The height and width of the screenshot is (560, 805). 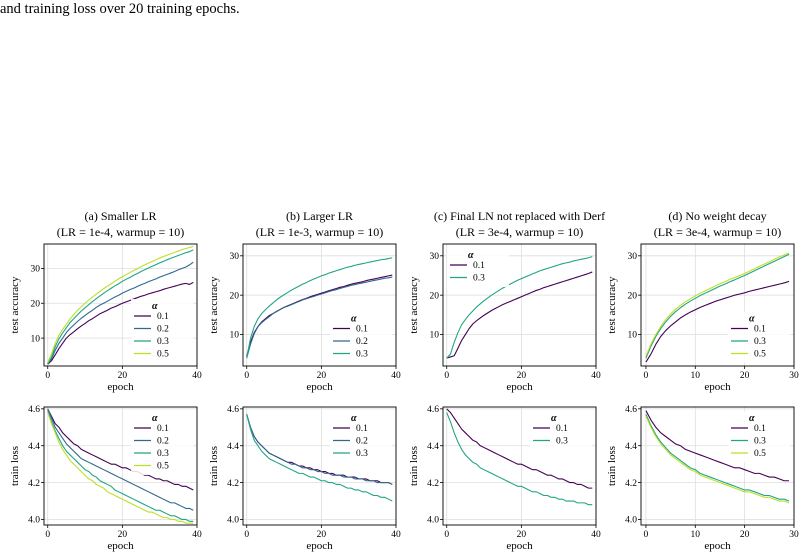 What do you see at coordinates (121, 232) in the screenshot?
I see `chart-subtitle: (LR = 1e-4, warmup = 10)` at bounding box center [121, 232].